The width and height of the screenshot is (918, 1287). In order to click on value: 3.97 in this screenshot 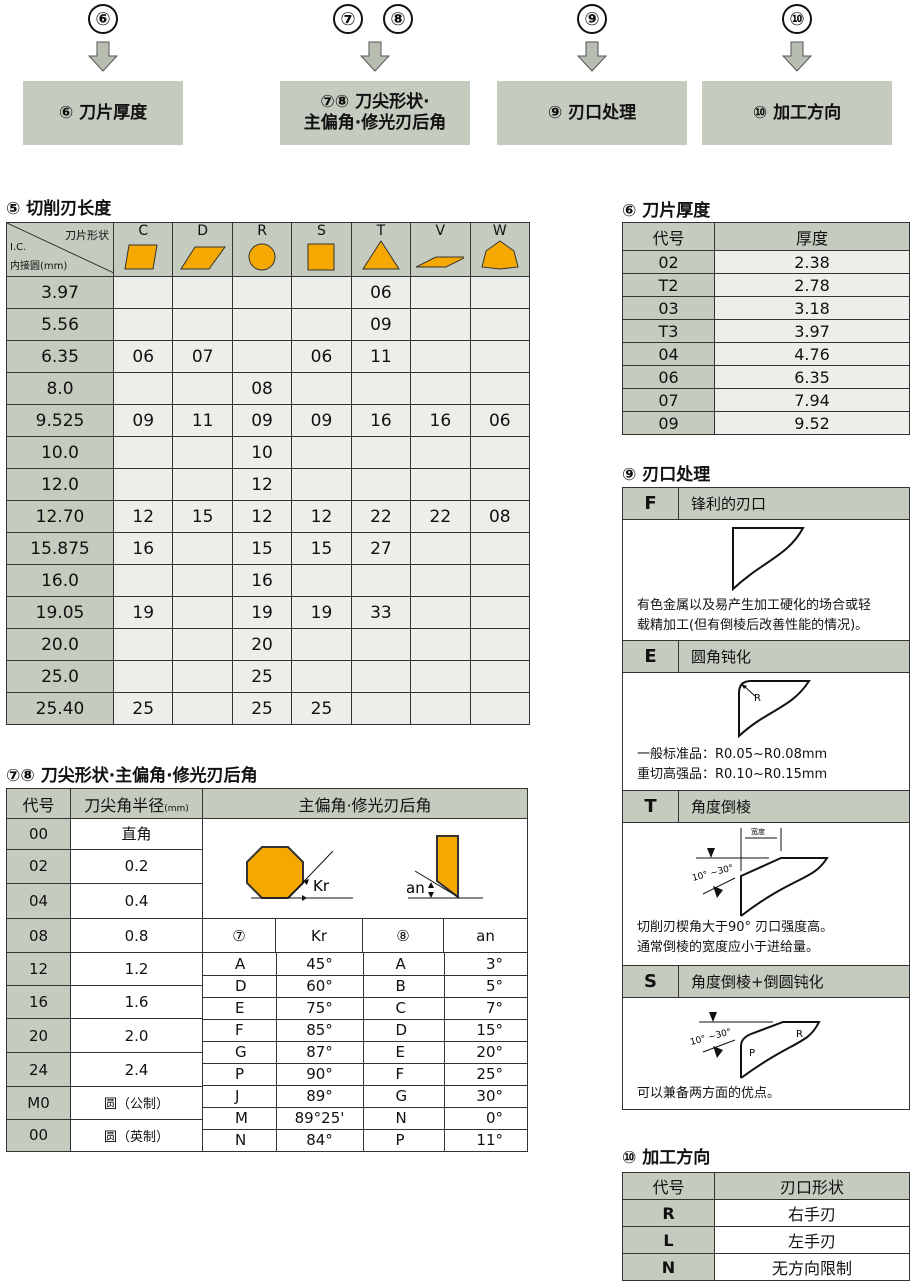, I will do `click(812, 331)`.